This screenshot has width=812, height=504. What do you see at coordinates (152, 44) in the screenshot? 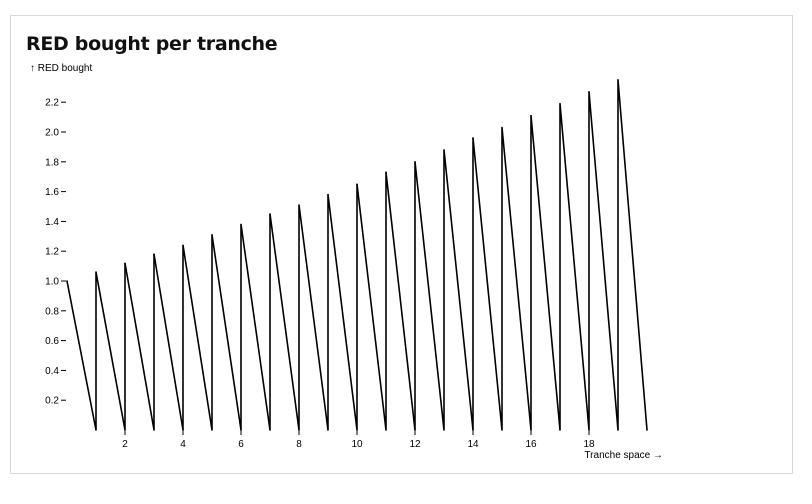
I see `chart-title: RED bought per tranche` at bounding box center [152, 44].